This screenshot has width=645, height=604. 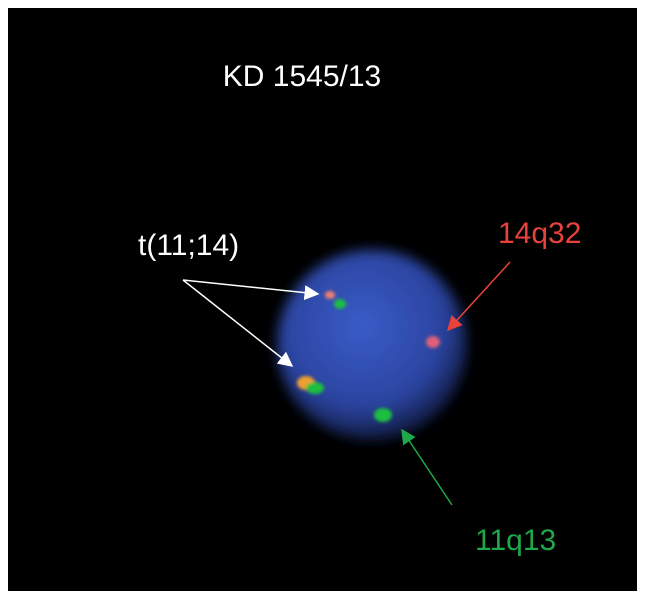 I want to click on nucleus, so click(x=372, y=345).